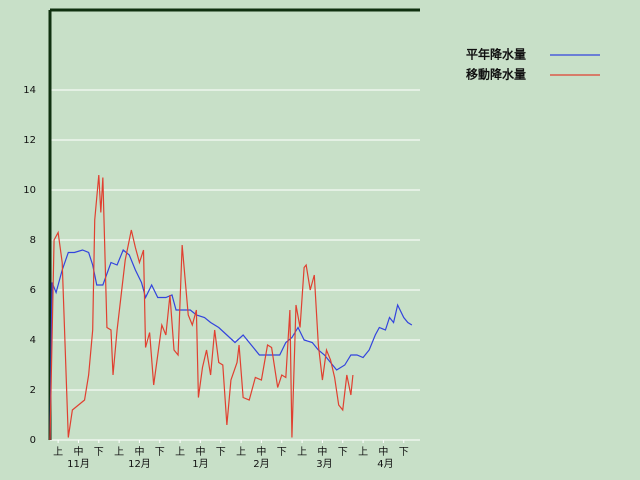 This screenshot has width=640, height=480. Describe the element at coordinates (385, 464) in the screenshot. I see `month-label: 4月` at that location.